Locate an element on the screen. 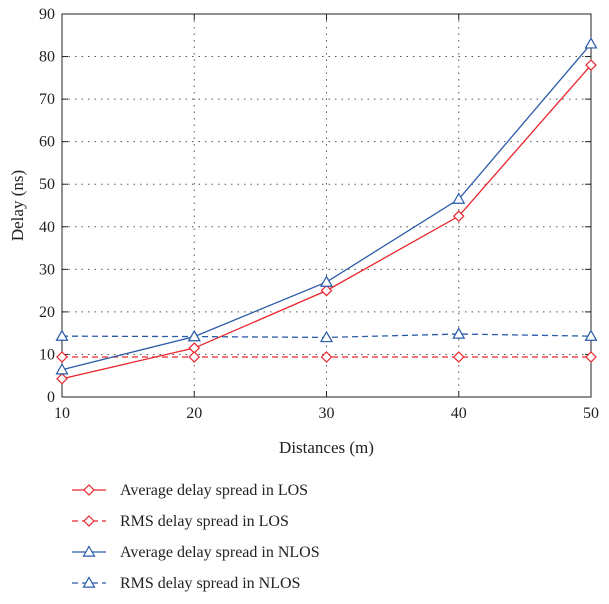 This screenshot has width=609, height=604. x-tick-label: 50 is located at coordinates (591, 413).